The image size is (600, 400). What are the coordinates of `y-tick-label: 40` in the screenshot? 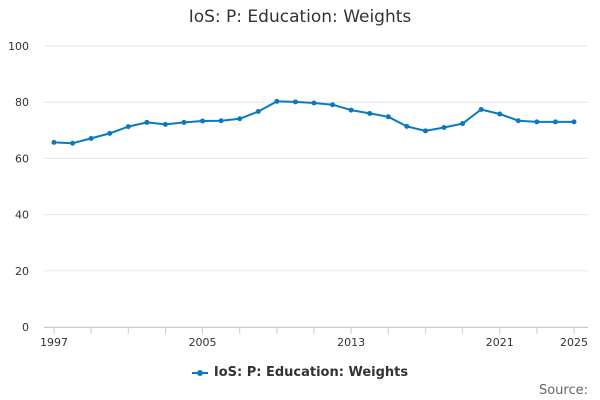 It's located at (22, 215).